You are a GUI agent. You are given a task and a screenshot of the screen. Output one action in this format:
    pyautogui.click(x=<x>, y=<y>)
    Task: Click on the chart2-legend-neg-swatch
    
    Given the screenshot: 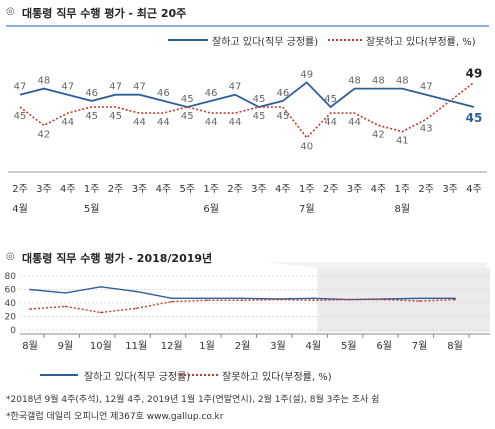 What is the action you would take?
    pyautogui.click(x=199, y=375)
    